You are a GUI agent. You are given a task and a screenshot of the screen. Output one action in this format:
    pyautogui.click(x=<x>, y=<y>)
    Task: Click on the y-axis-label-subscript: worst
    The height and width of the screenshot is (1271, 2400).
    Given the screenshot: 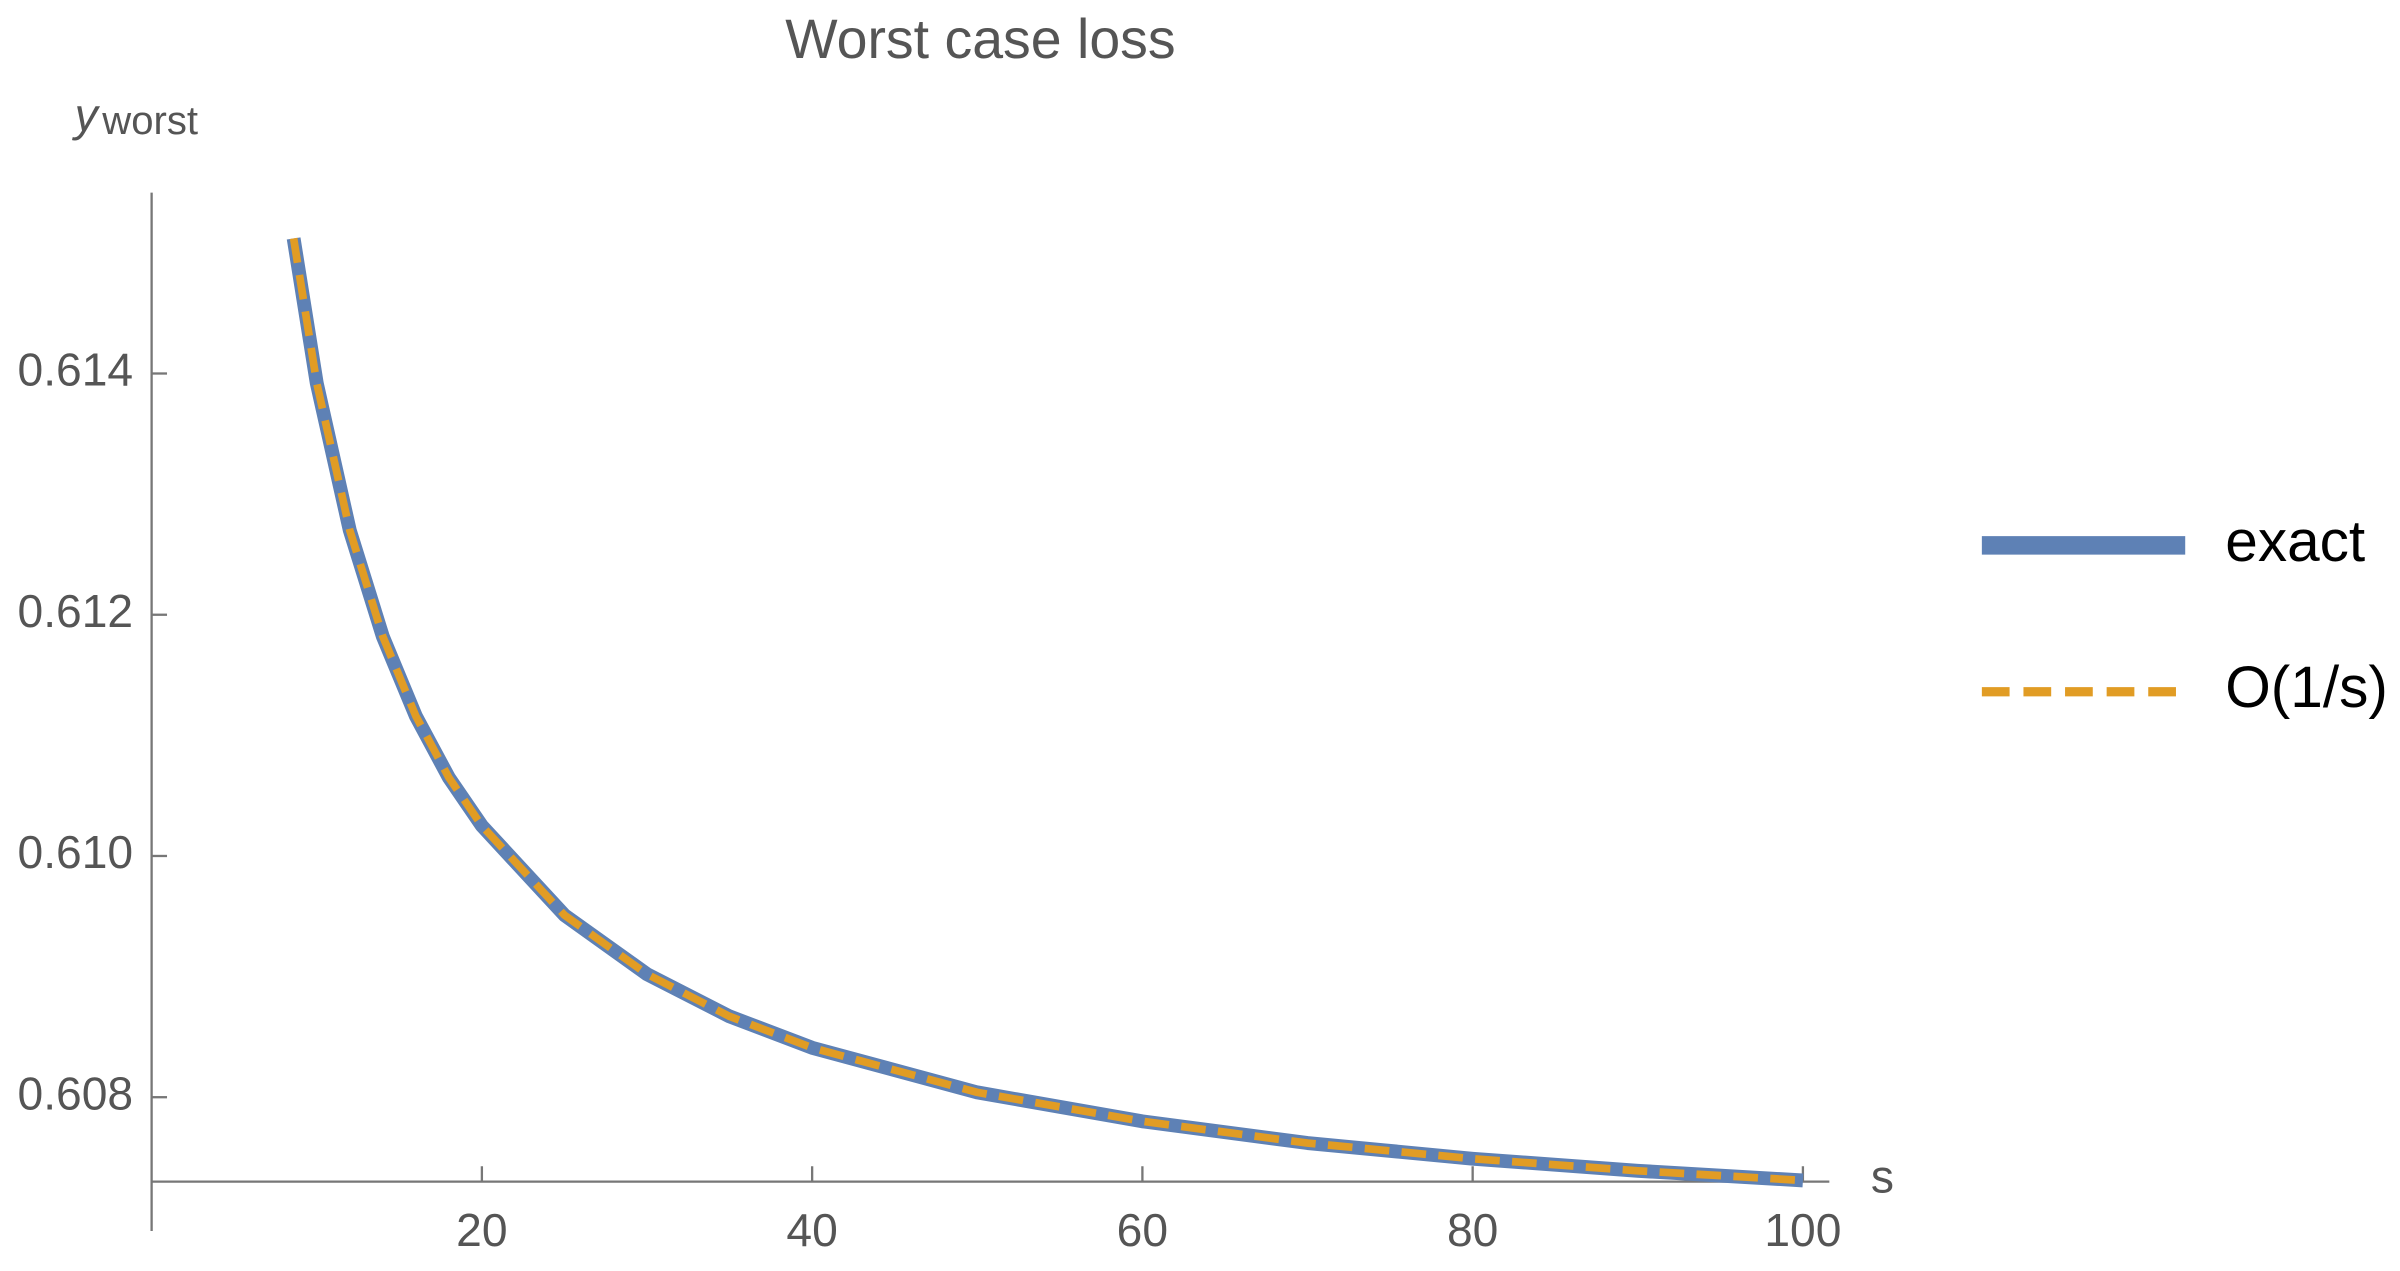 What is the action you would take?
    pyautogui.click(x=149, y=121)
    